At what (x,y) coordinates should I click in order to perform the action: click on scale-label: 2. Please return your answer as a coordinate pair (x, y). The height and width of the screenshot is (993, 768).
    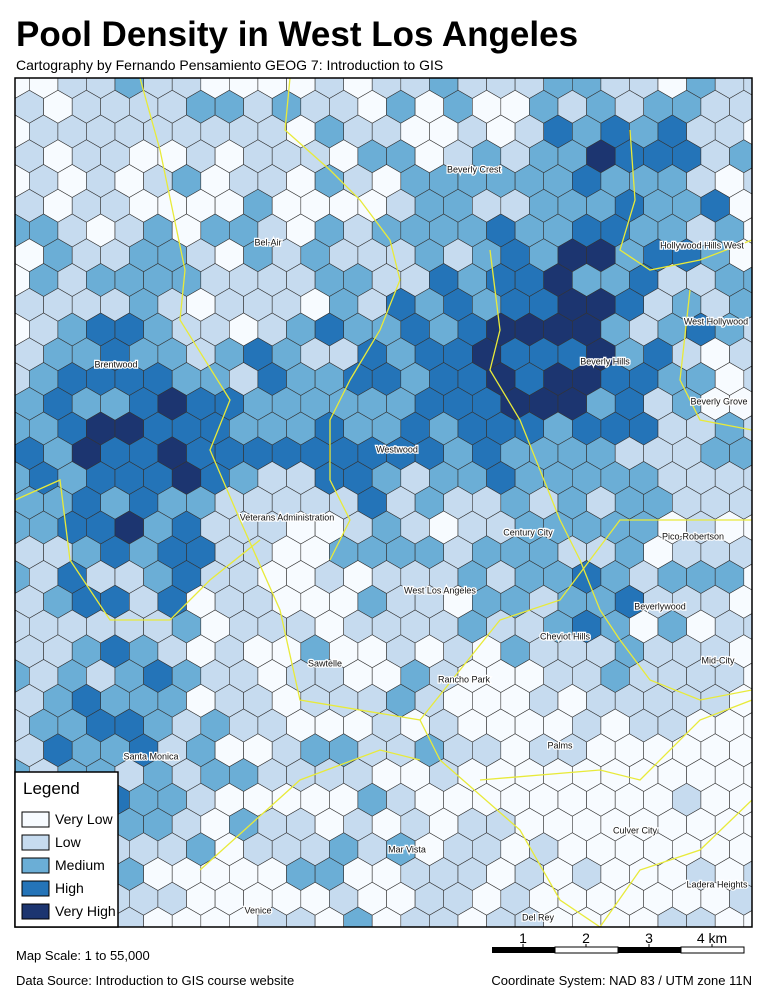
    Looking at the image, I should click on (586, 938).